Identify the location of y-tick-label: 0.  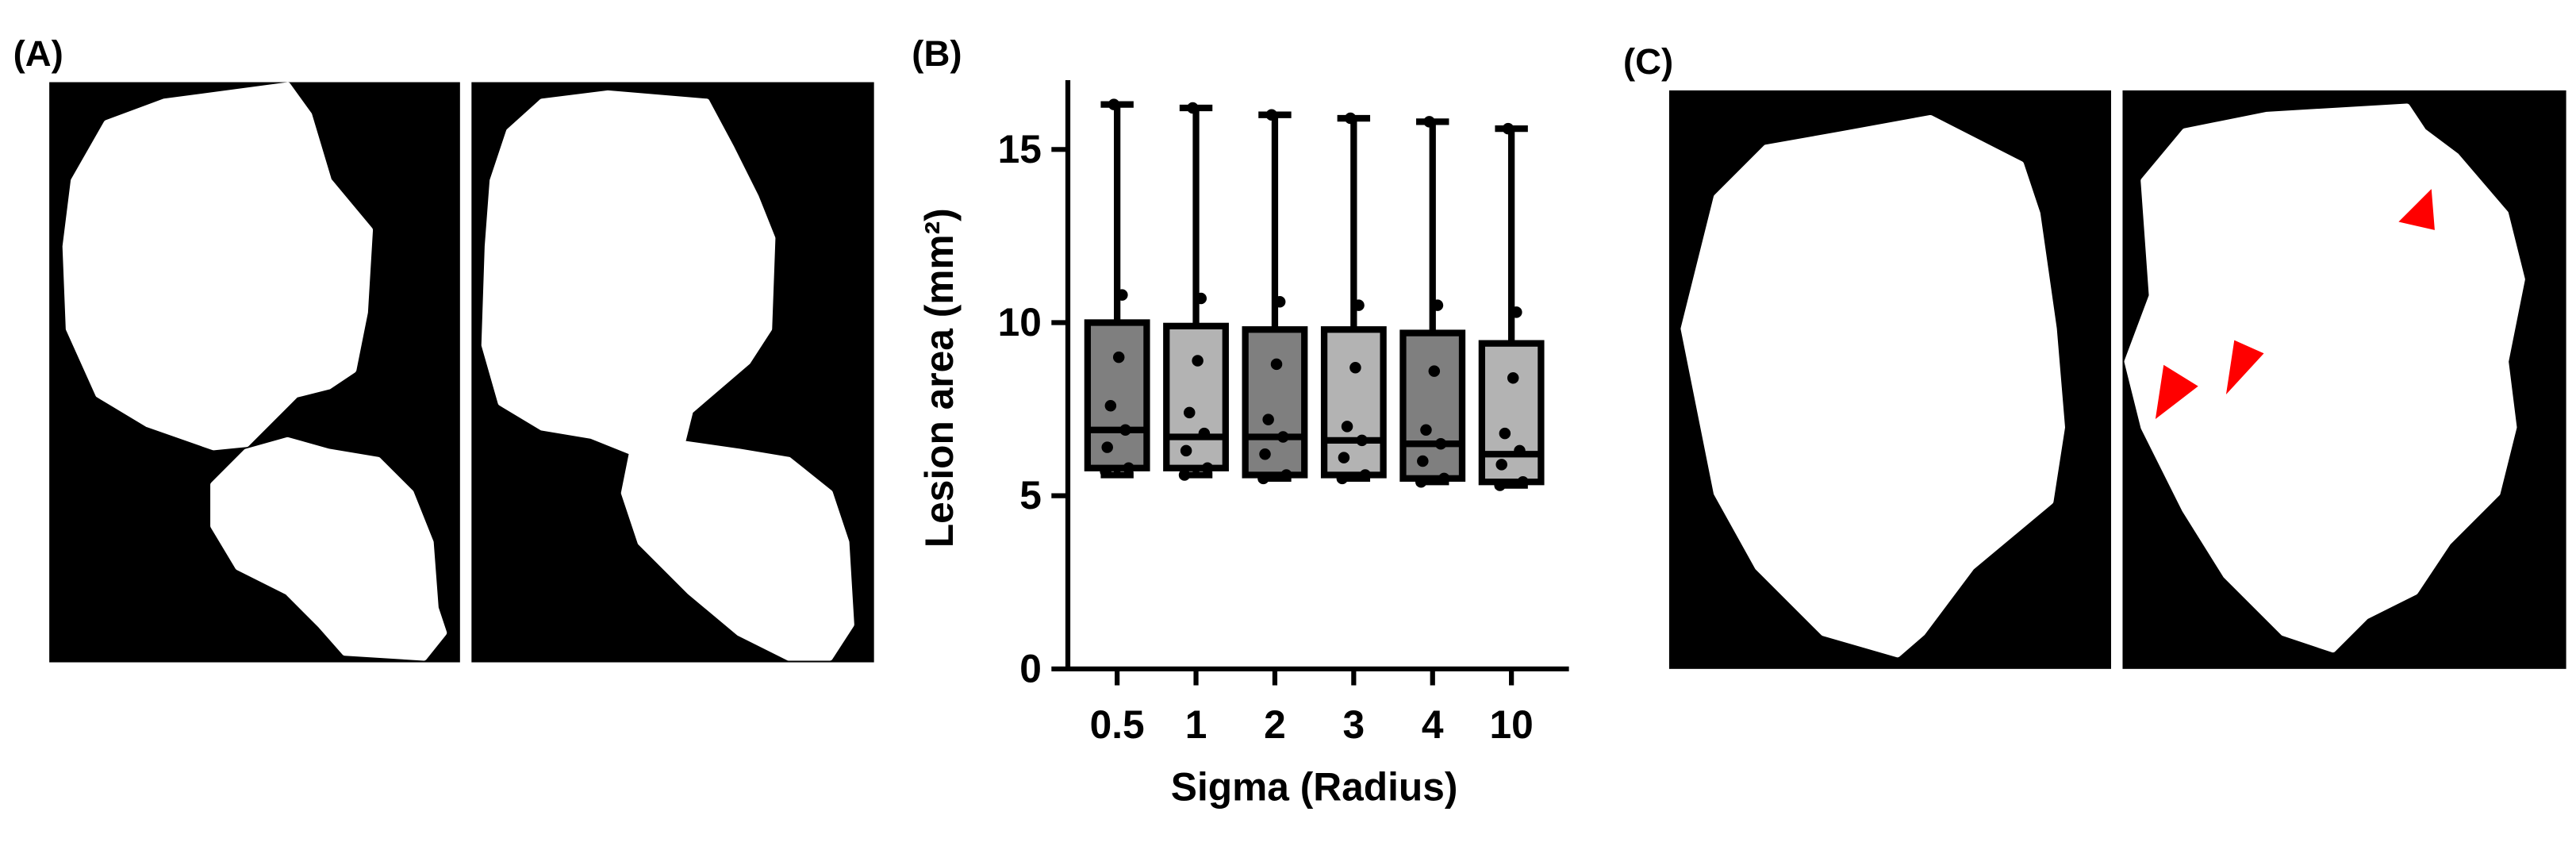
(1030, 668).